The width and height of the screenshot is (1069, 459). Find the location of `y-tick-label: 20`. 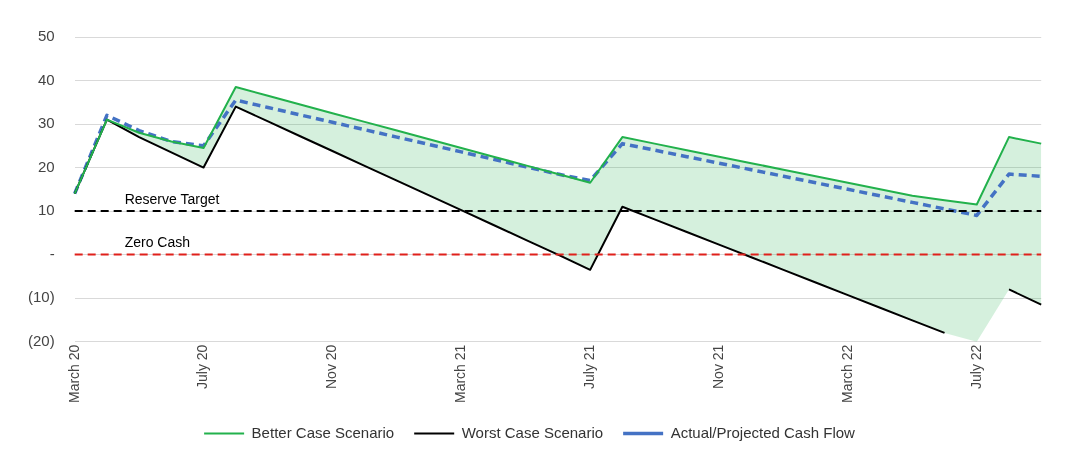

y-tick-label: 20 is located at coordinates (46, 166).